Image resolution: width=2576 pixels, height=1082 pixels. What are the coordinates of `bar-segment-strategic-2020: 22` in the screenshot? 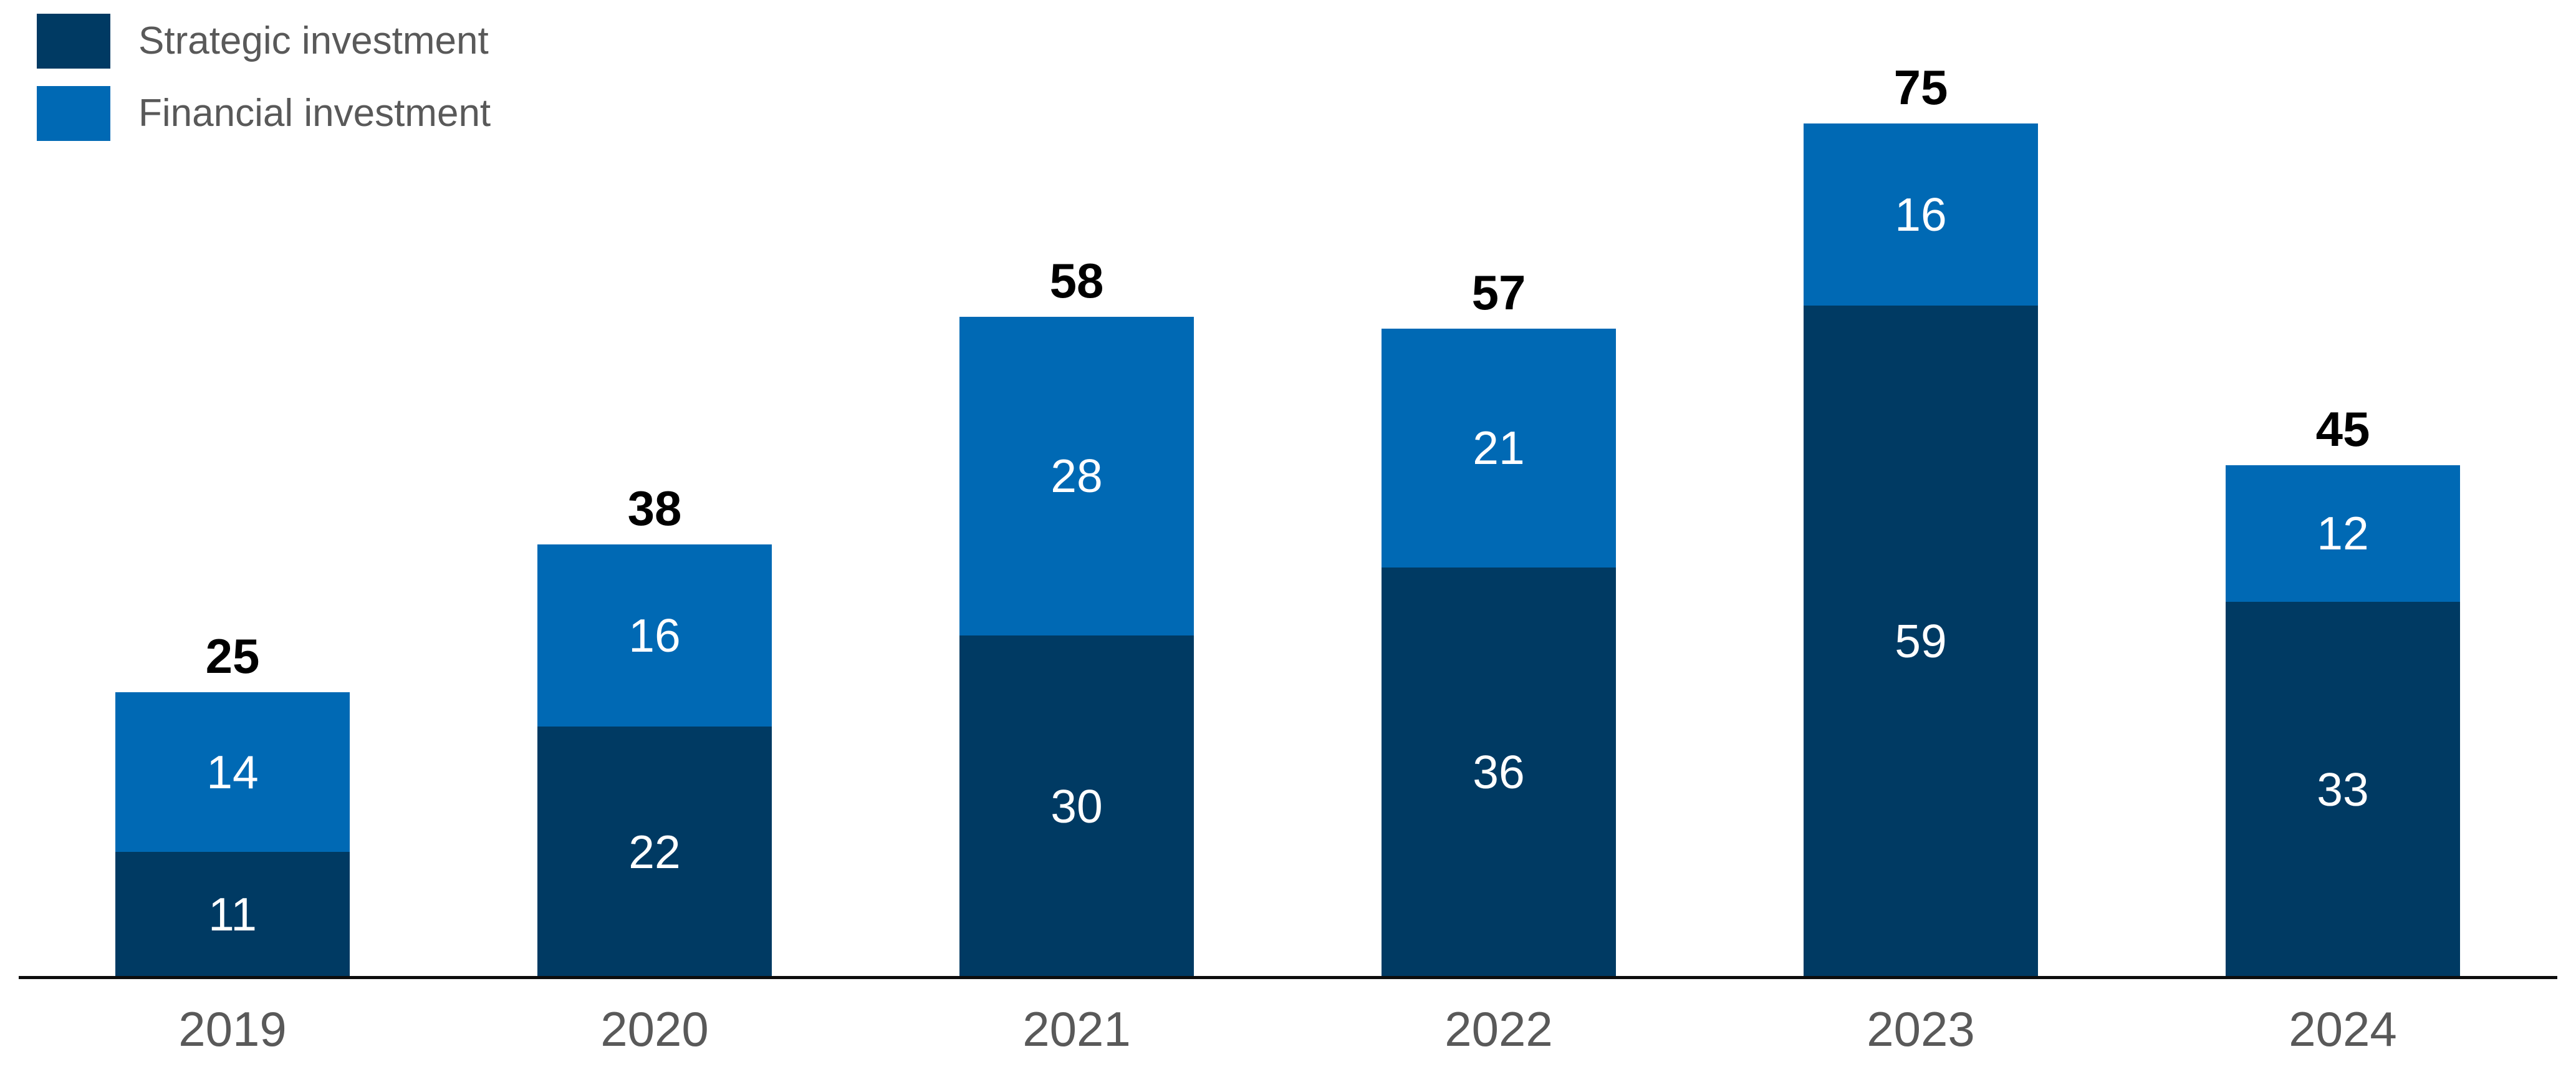 It's located at (654, 852).